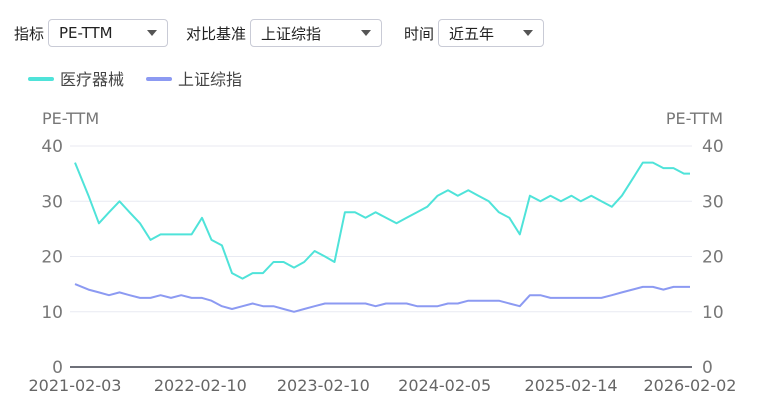 This screenshot has height=403, width=764. Describe the element at coordinates (210, 79) in the screenshot. I see `legend-label: 上证综指` at that location.